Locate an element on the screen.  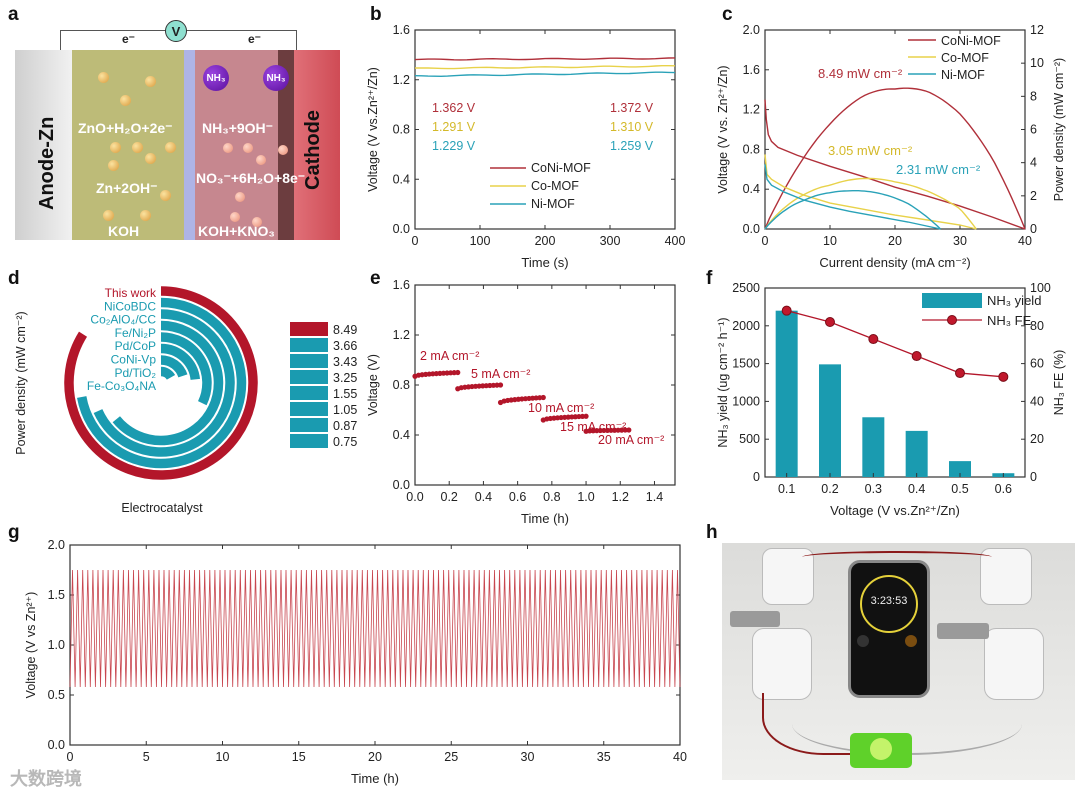
y-tick-label: 2000 is located at coordinates (746, 326).